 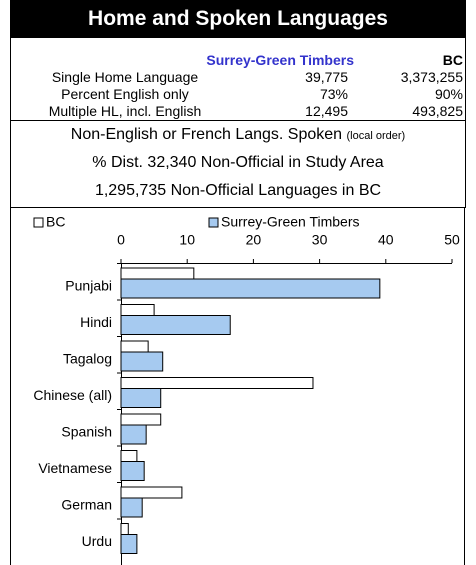 I want to click on legend-label: Surrey-Green Timbers, so click(x=290, y=222).